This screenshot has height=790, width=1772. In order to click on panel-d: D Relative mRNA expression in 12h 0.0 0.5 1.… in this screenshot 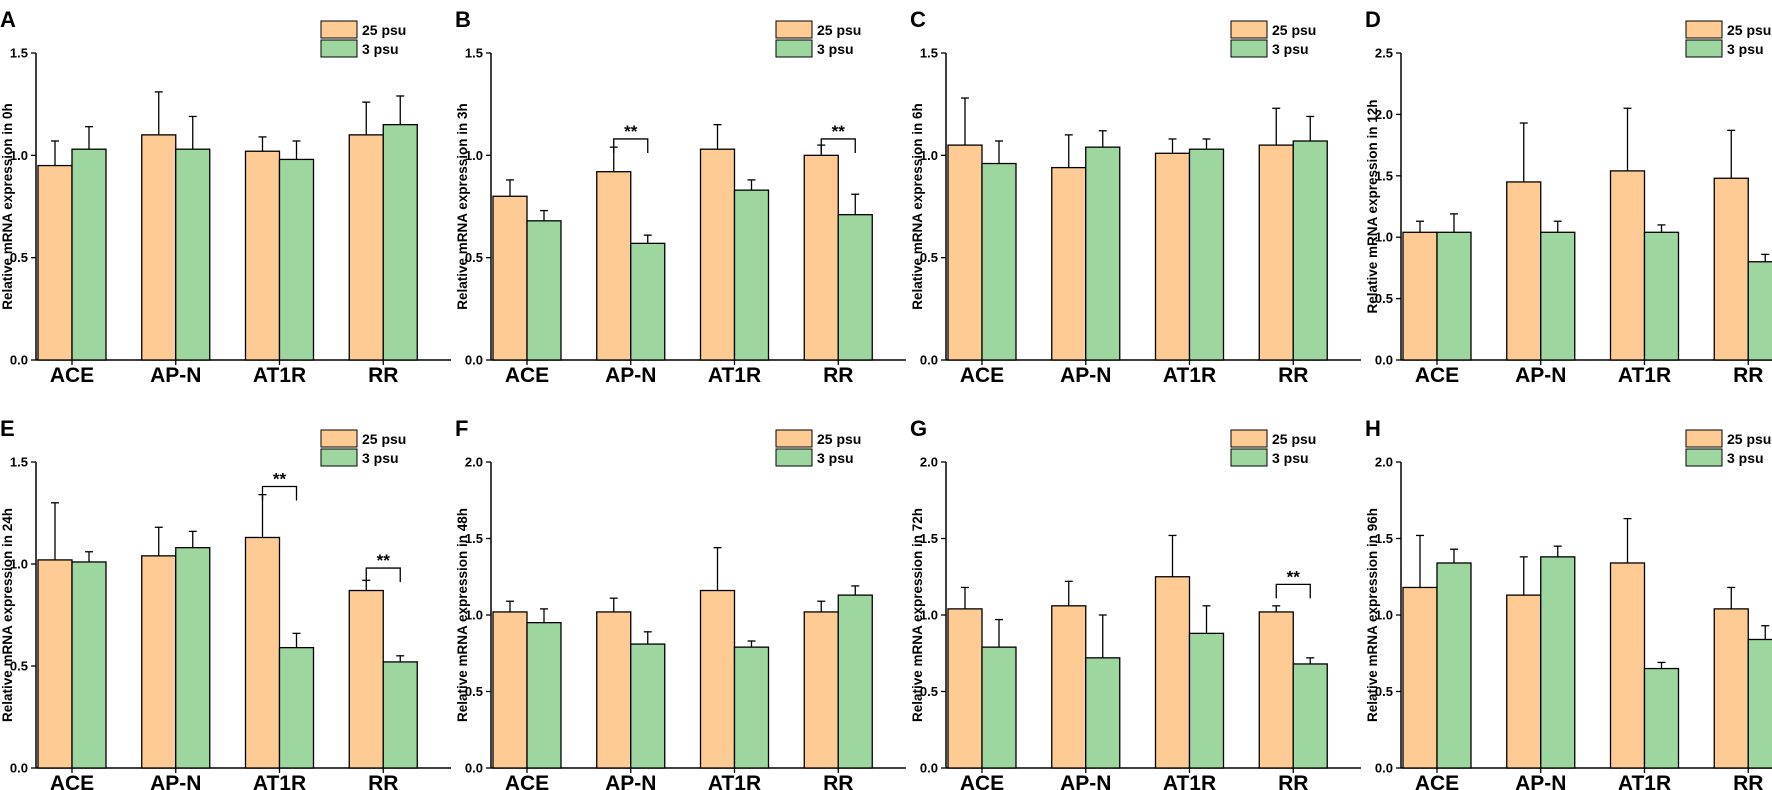, I will do `click(1568, 197)`.